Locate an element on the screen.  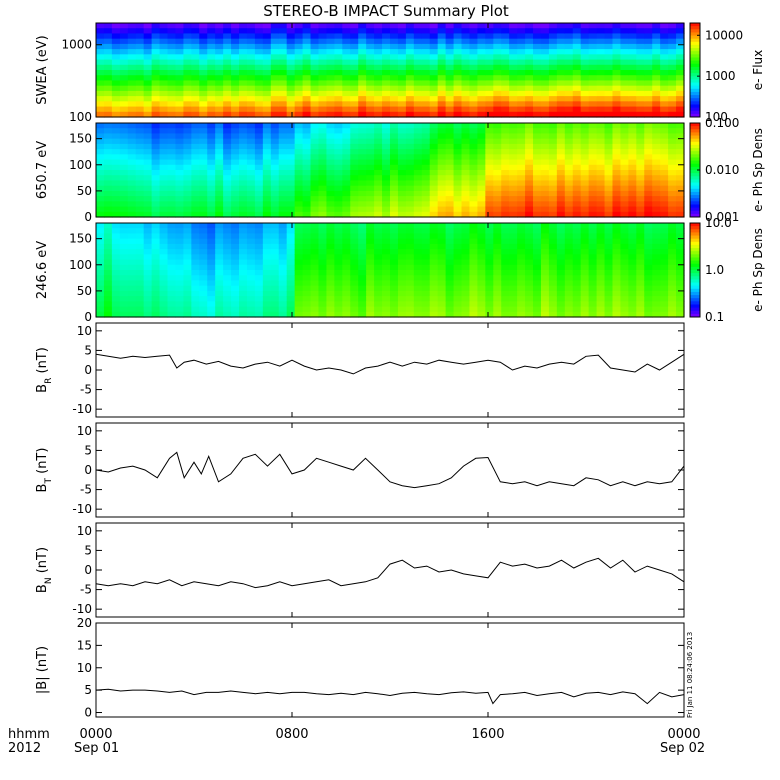
colorbar-pad-246-spectrogram: 10.01.00.1e- Ph Sp Dens is located at coordinates (727, 270).